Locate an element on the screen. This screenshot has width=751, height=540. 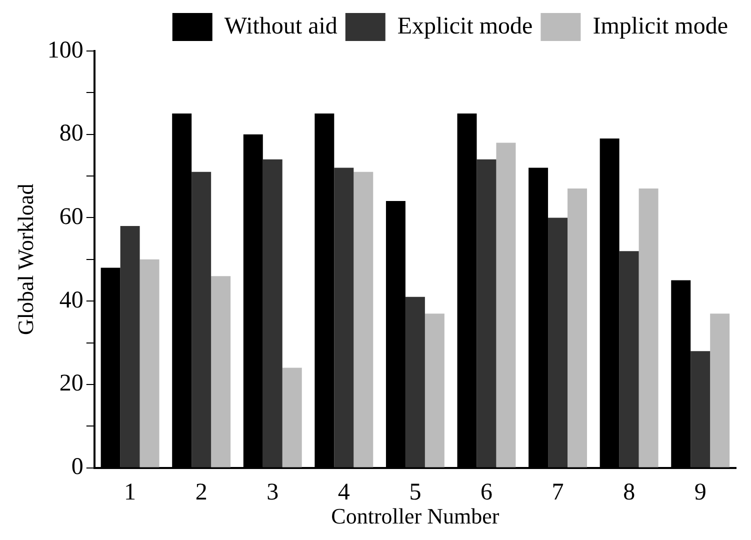
y-tick-label: 40 is located at coordinates (71, 300).